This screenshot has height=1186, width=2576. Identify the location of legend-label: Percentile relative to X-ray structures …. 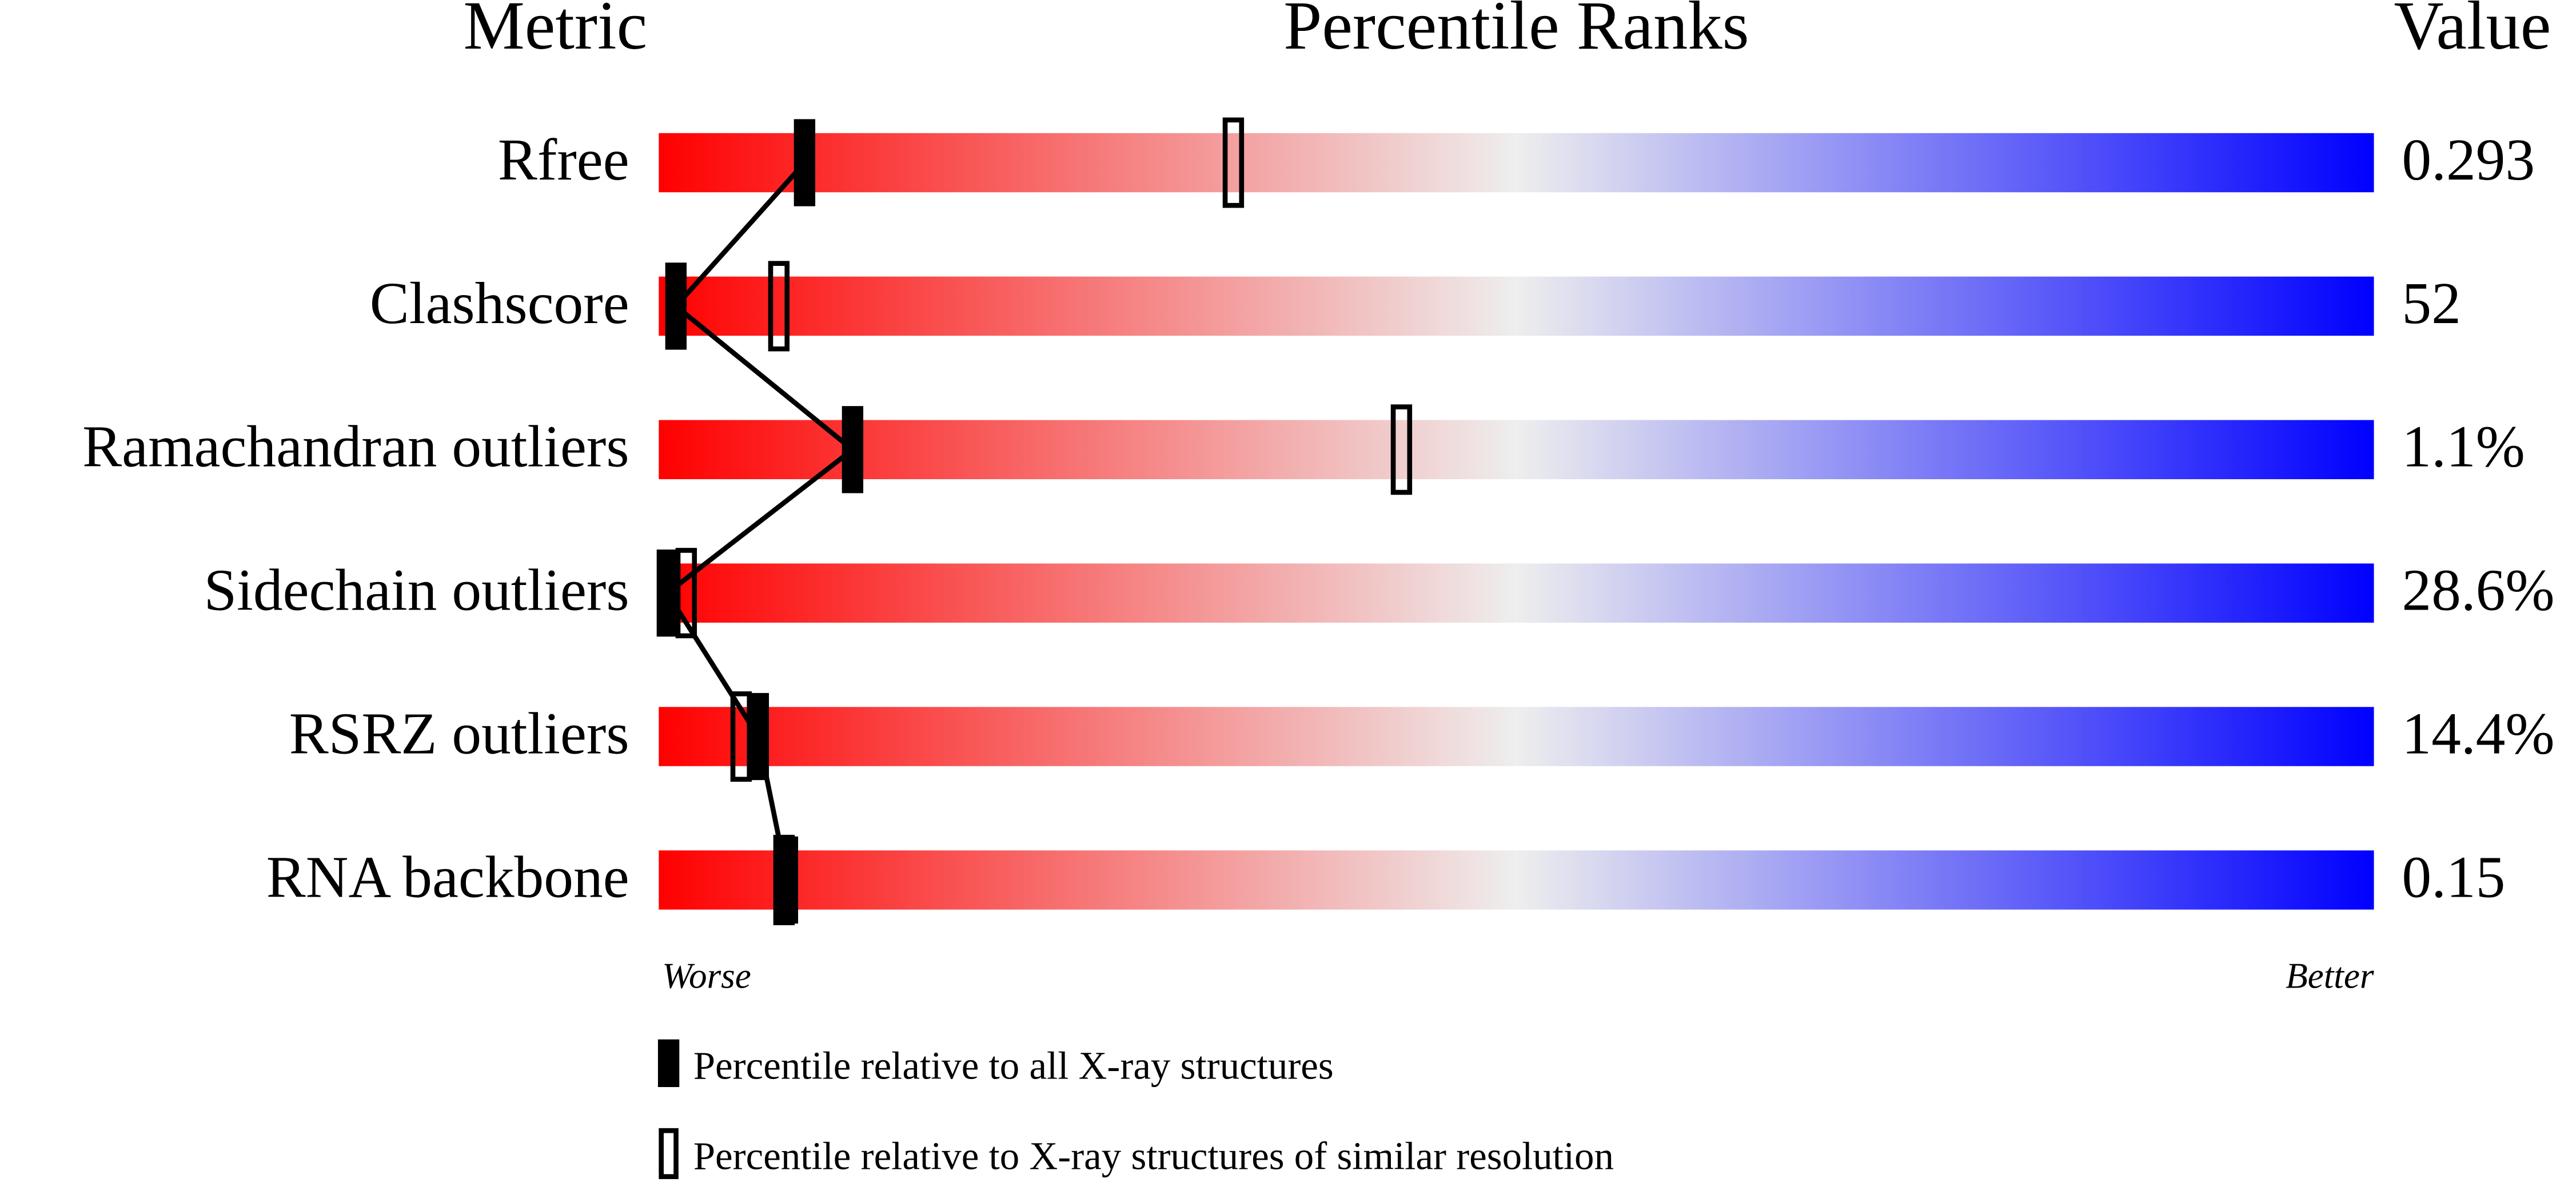
(1153, 1156).